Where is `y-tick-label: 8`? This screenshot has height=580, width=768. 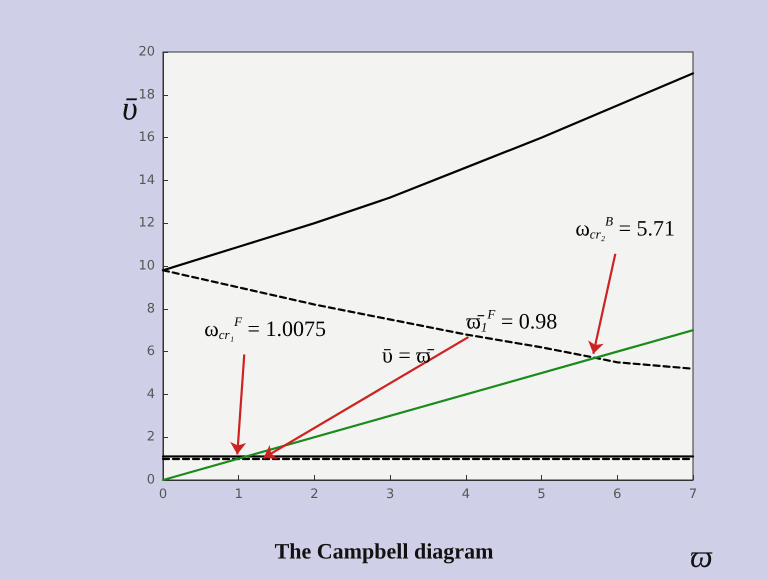
y-tick-label: 8 is located at coordinates (150, 308).